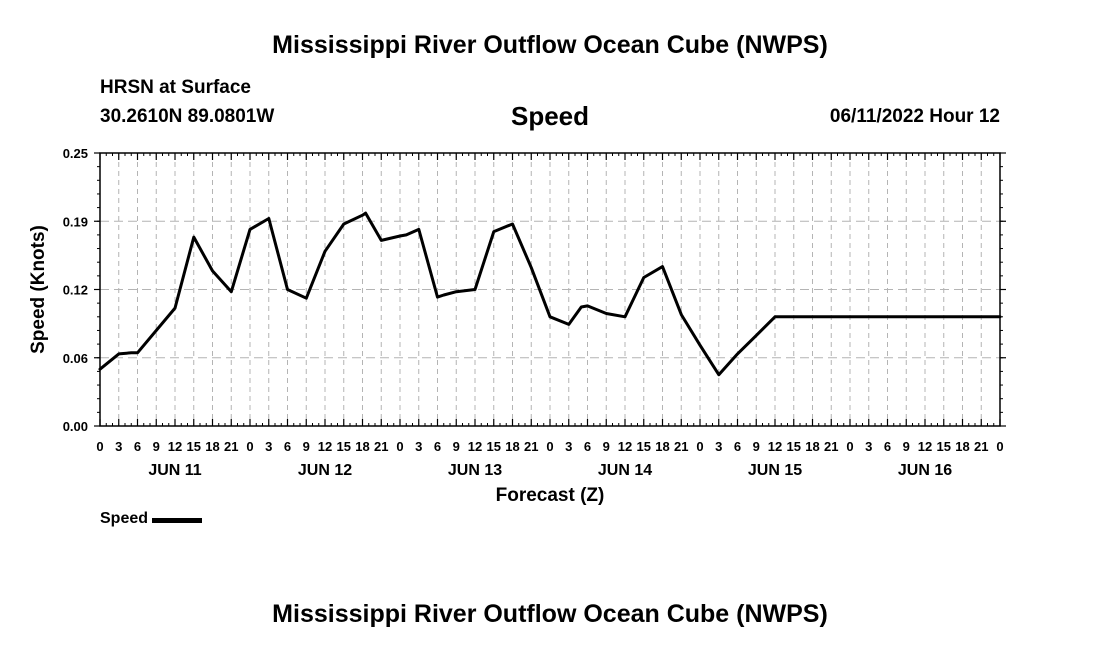 Image resolution: width=1100 pixels, height=650 pixels. I want to click on coordinates-label: 30.2610N 89.0801W, so click(187, 116).